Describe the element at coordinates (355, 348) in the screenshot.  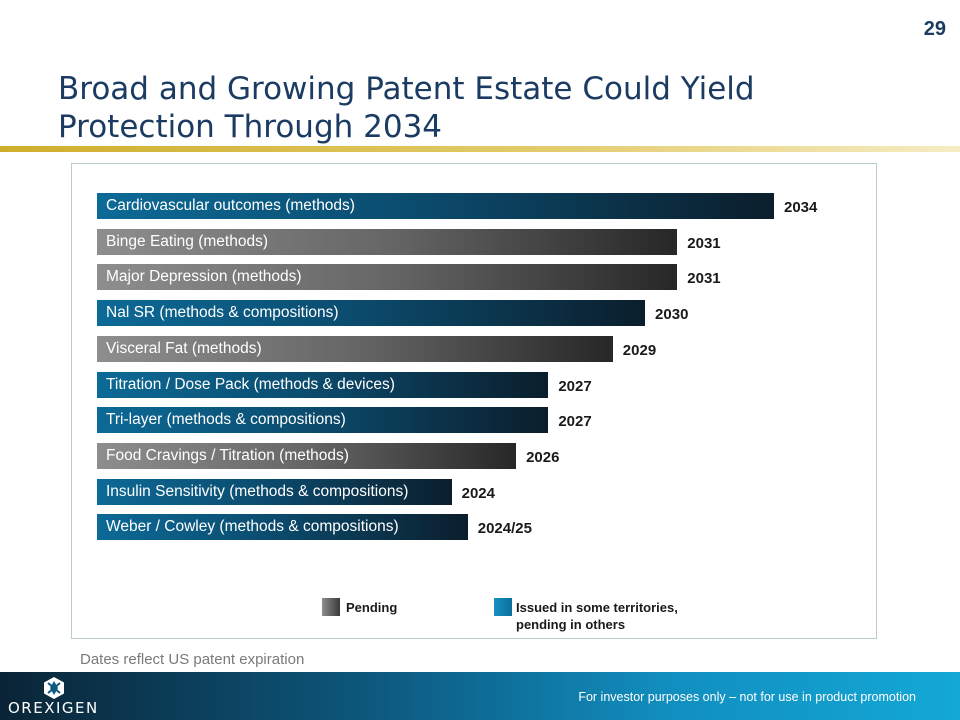
I see `bar-4: Visceral Fat (methods)` at that location.